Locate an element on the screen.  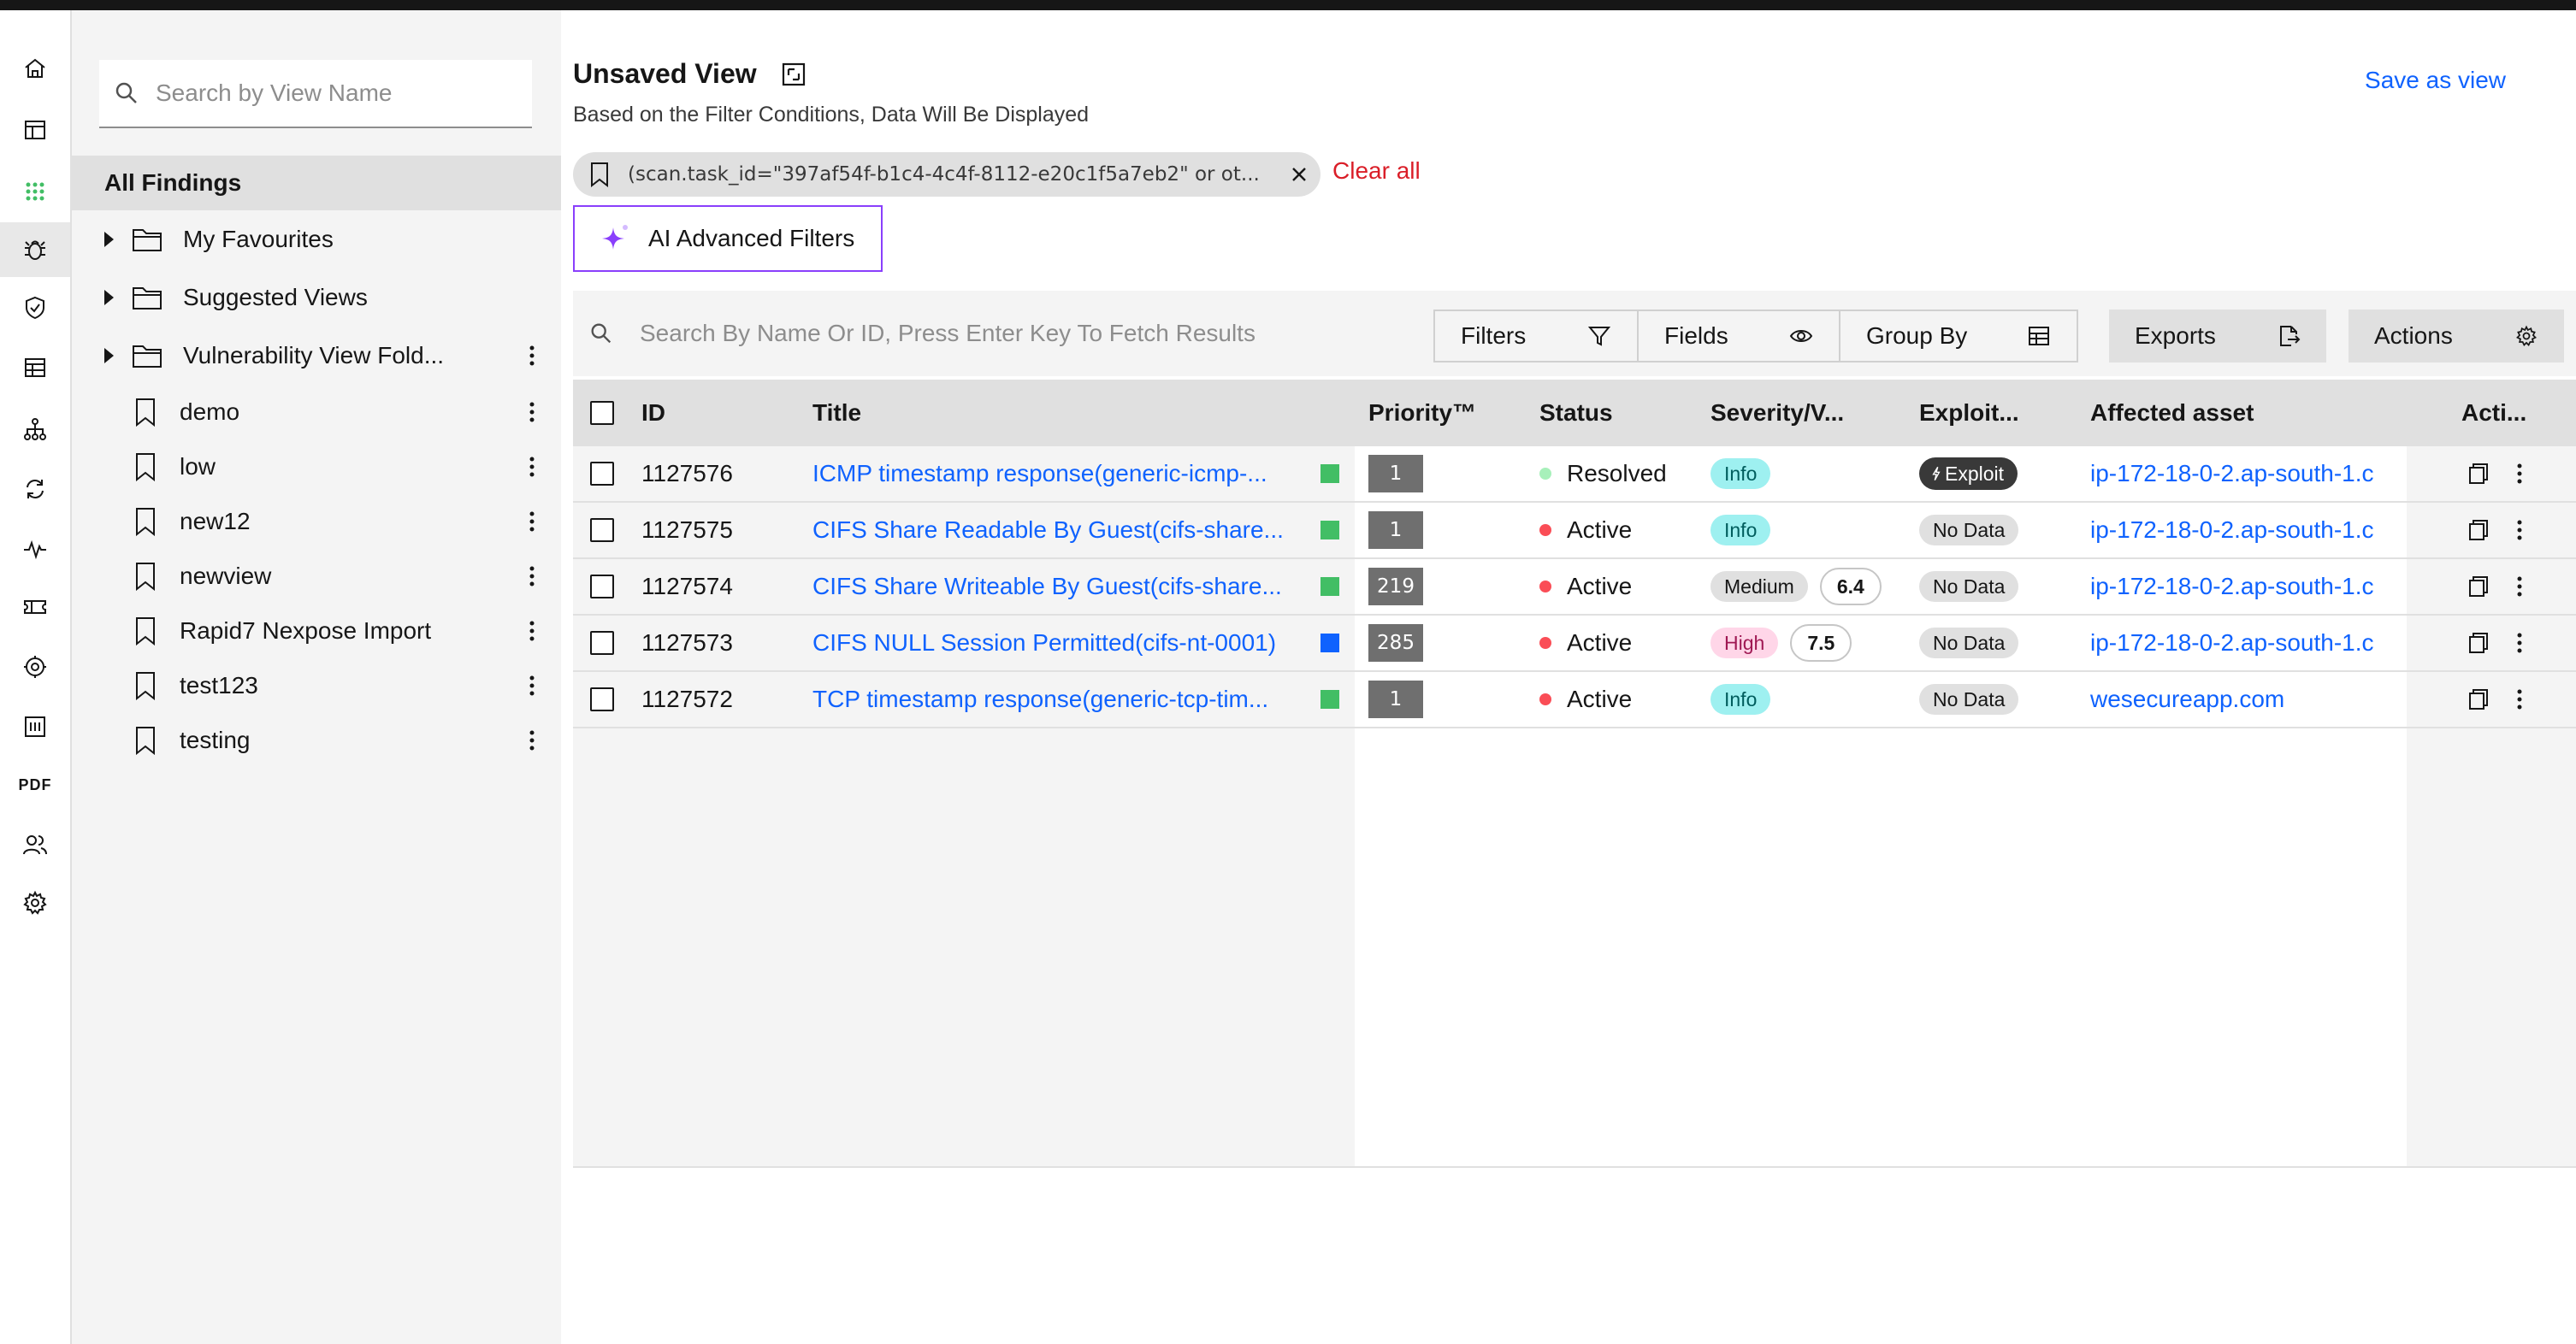
ticket-icon is located at coordinates (35, 607).